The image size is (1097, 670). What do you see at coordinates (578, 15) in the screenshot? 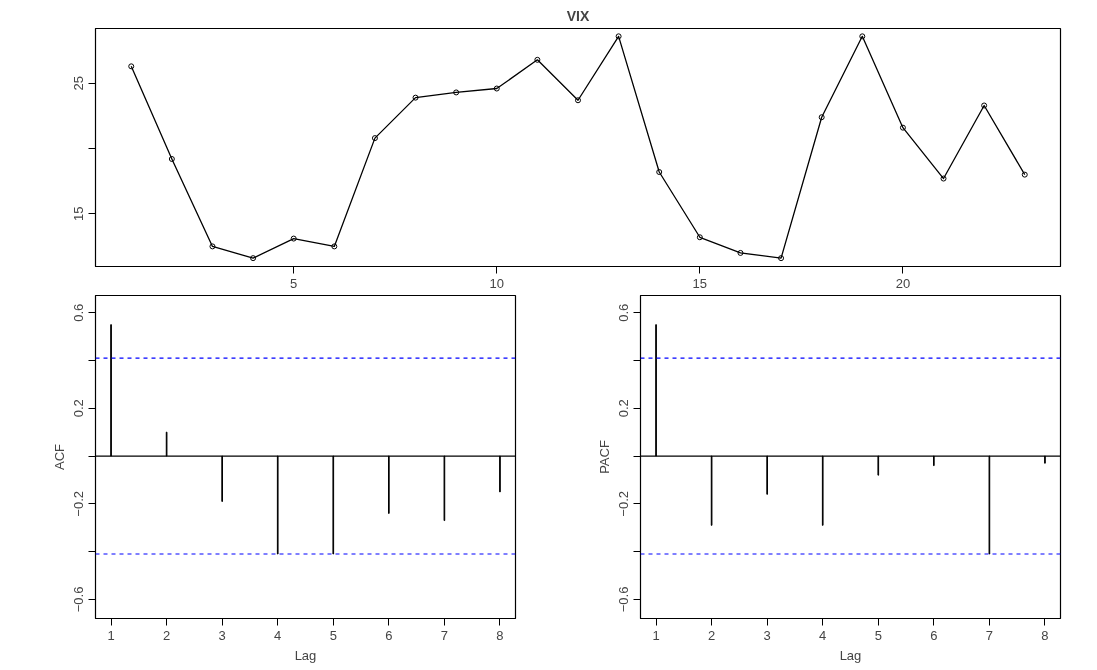
I see `chart-title: VIX` at bounding box center [578, 15].